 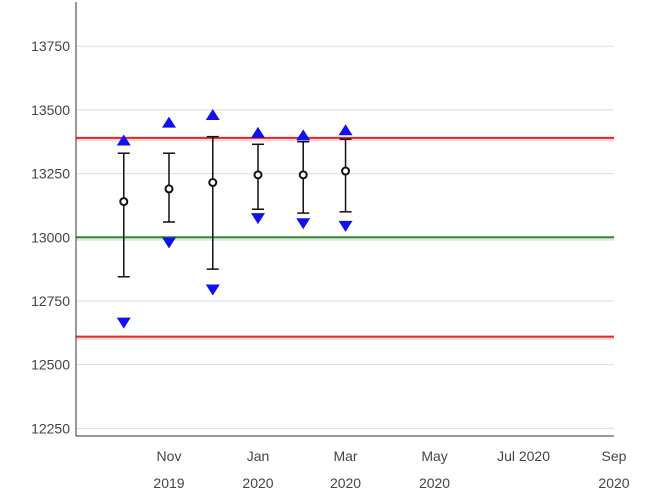 I want to click on x-tick-label: Sep, so click(x=614, y=456).